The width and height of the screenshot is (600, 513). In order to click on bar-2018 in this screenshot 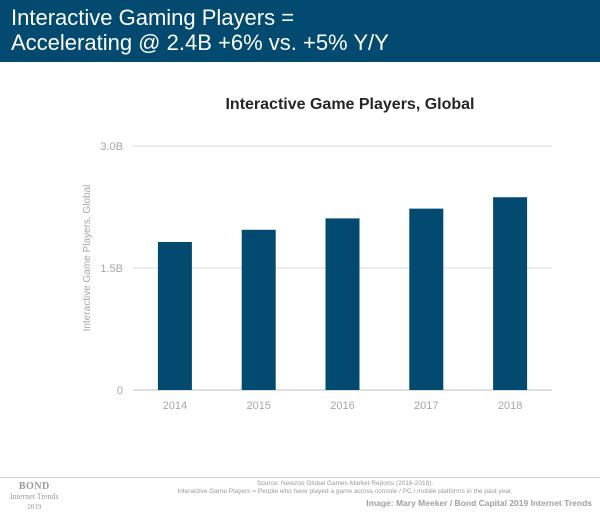, I will do `click(510, 293)`.